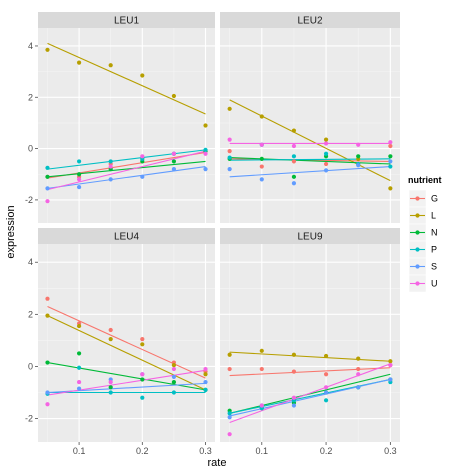 This screenshot has width=474, height=474. What do you see at coordinates (79, 451) in the screenshot?
I see `x-tick-label: 0.1` at bounding box center [79, 451].